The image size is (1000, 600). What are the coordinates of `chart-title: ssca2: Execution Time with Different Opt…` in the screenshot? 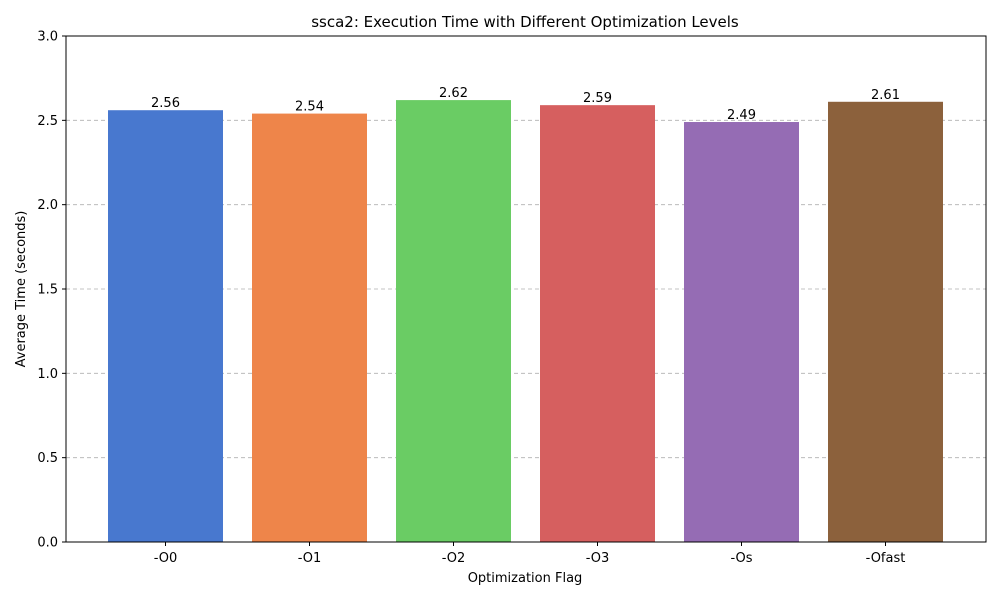 It's located at (525, 22).